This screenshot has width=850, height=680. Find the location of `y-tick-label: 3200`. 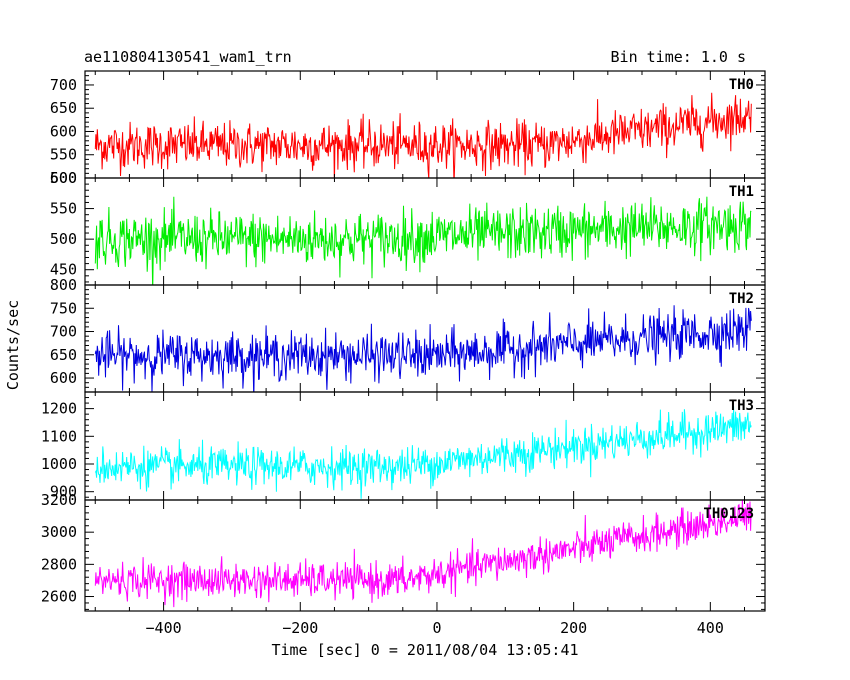

y-tick-label: 3200 is located at coordinates (59, 500).